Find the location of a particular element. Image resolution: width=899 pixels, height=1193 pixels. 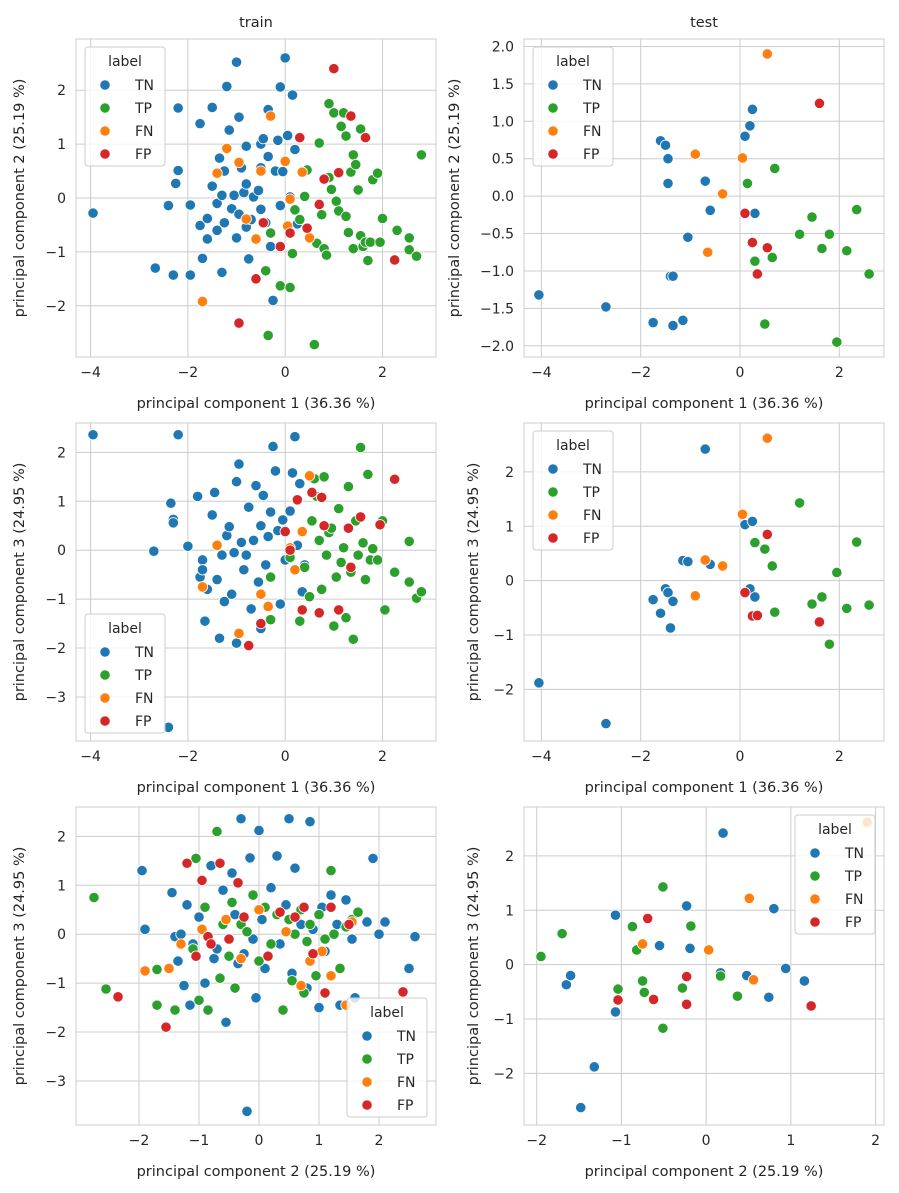

grid is located at coordinates (256, 966).